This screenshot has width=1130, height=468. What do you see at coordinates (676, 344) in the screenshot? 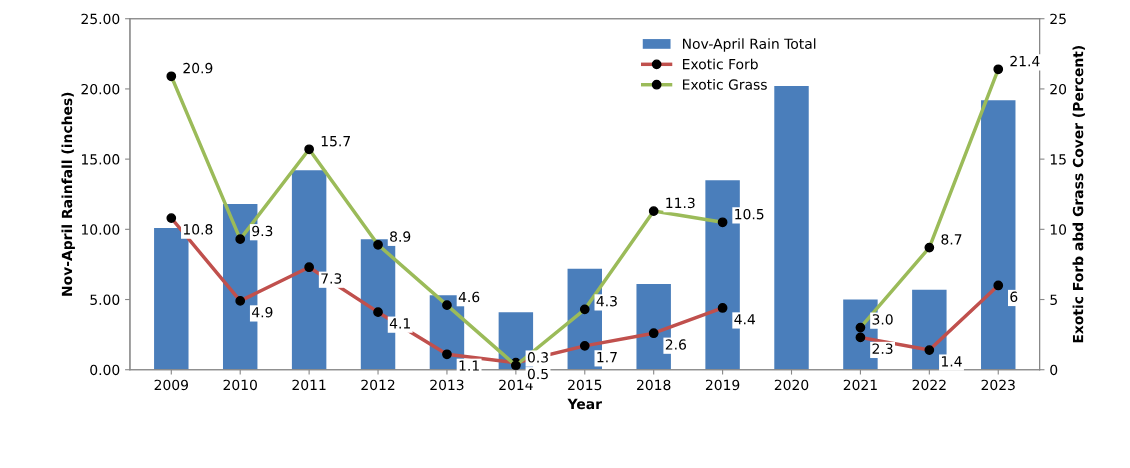
I see `data-label: 2.6` at bounding box center [676, 344].